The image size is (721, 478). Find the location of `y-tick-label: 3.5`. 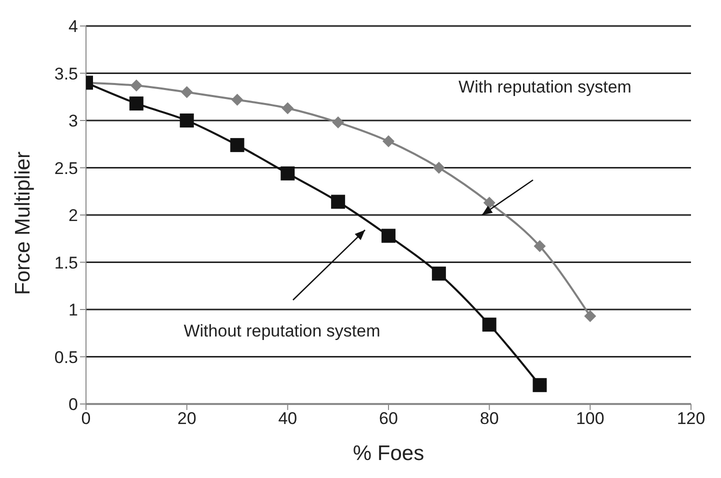

y-tick-label: 3.5 is located at coordinates (66, 74).